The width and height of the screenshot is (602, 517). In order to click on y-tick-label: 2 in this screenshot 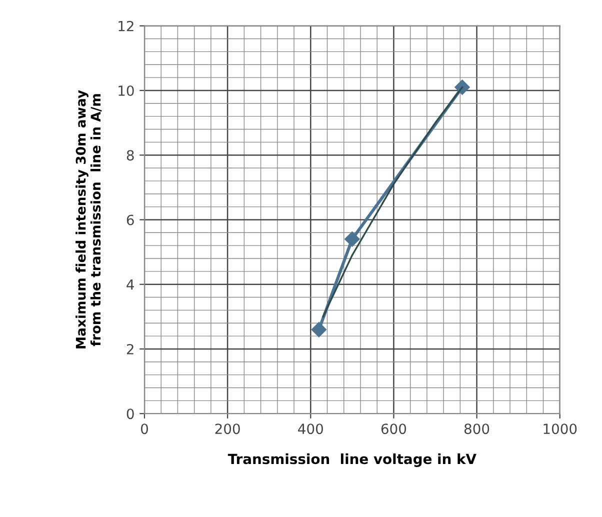, I will do `click(130, 349)`.